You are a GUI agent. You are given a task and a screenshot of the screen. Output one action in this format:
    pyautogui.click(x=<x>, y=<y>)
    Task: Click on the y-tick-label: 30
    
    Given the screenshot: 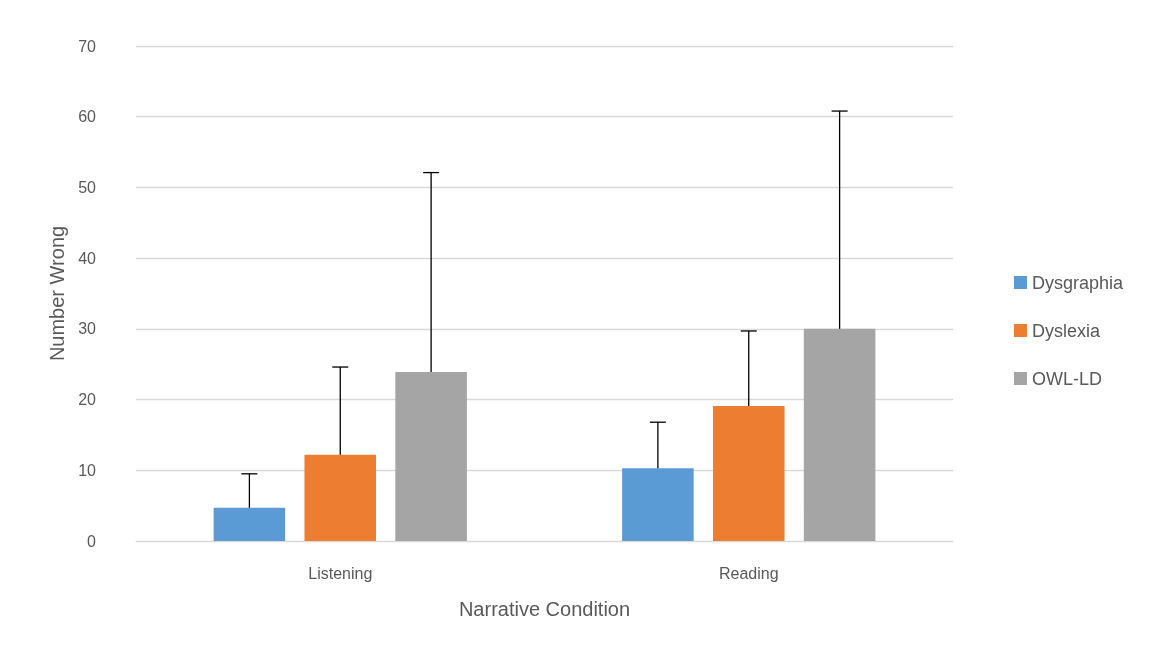 What is the action you would take?
    pyautogui.click(x=87, y=329)
    